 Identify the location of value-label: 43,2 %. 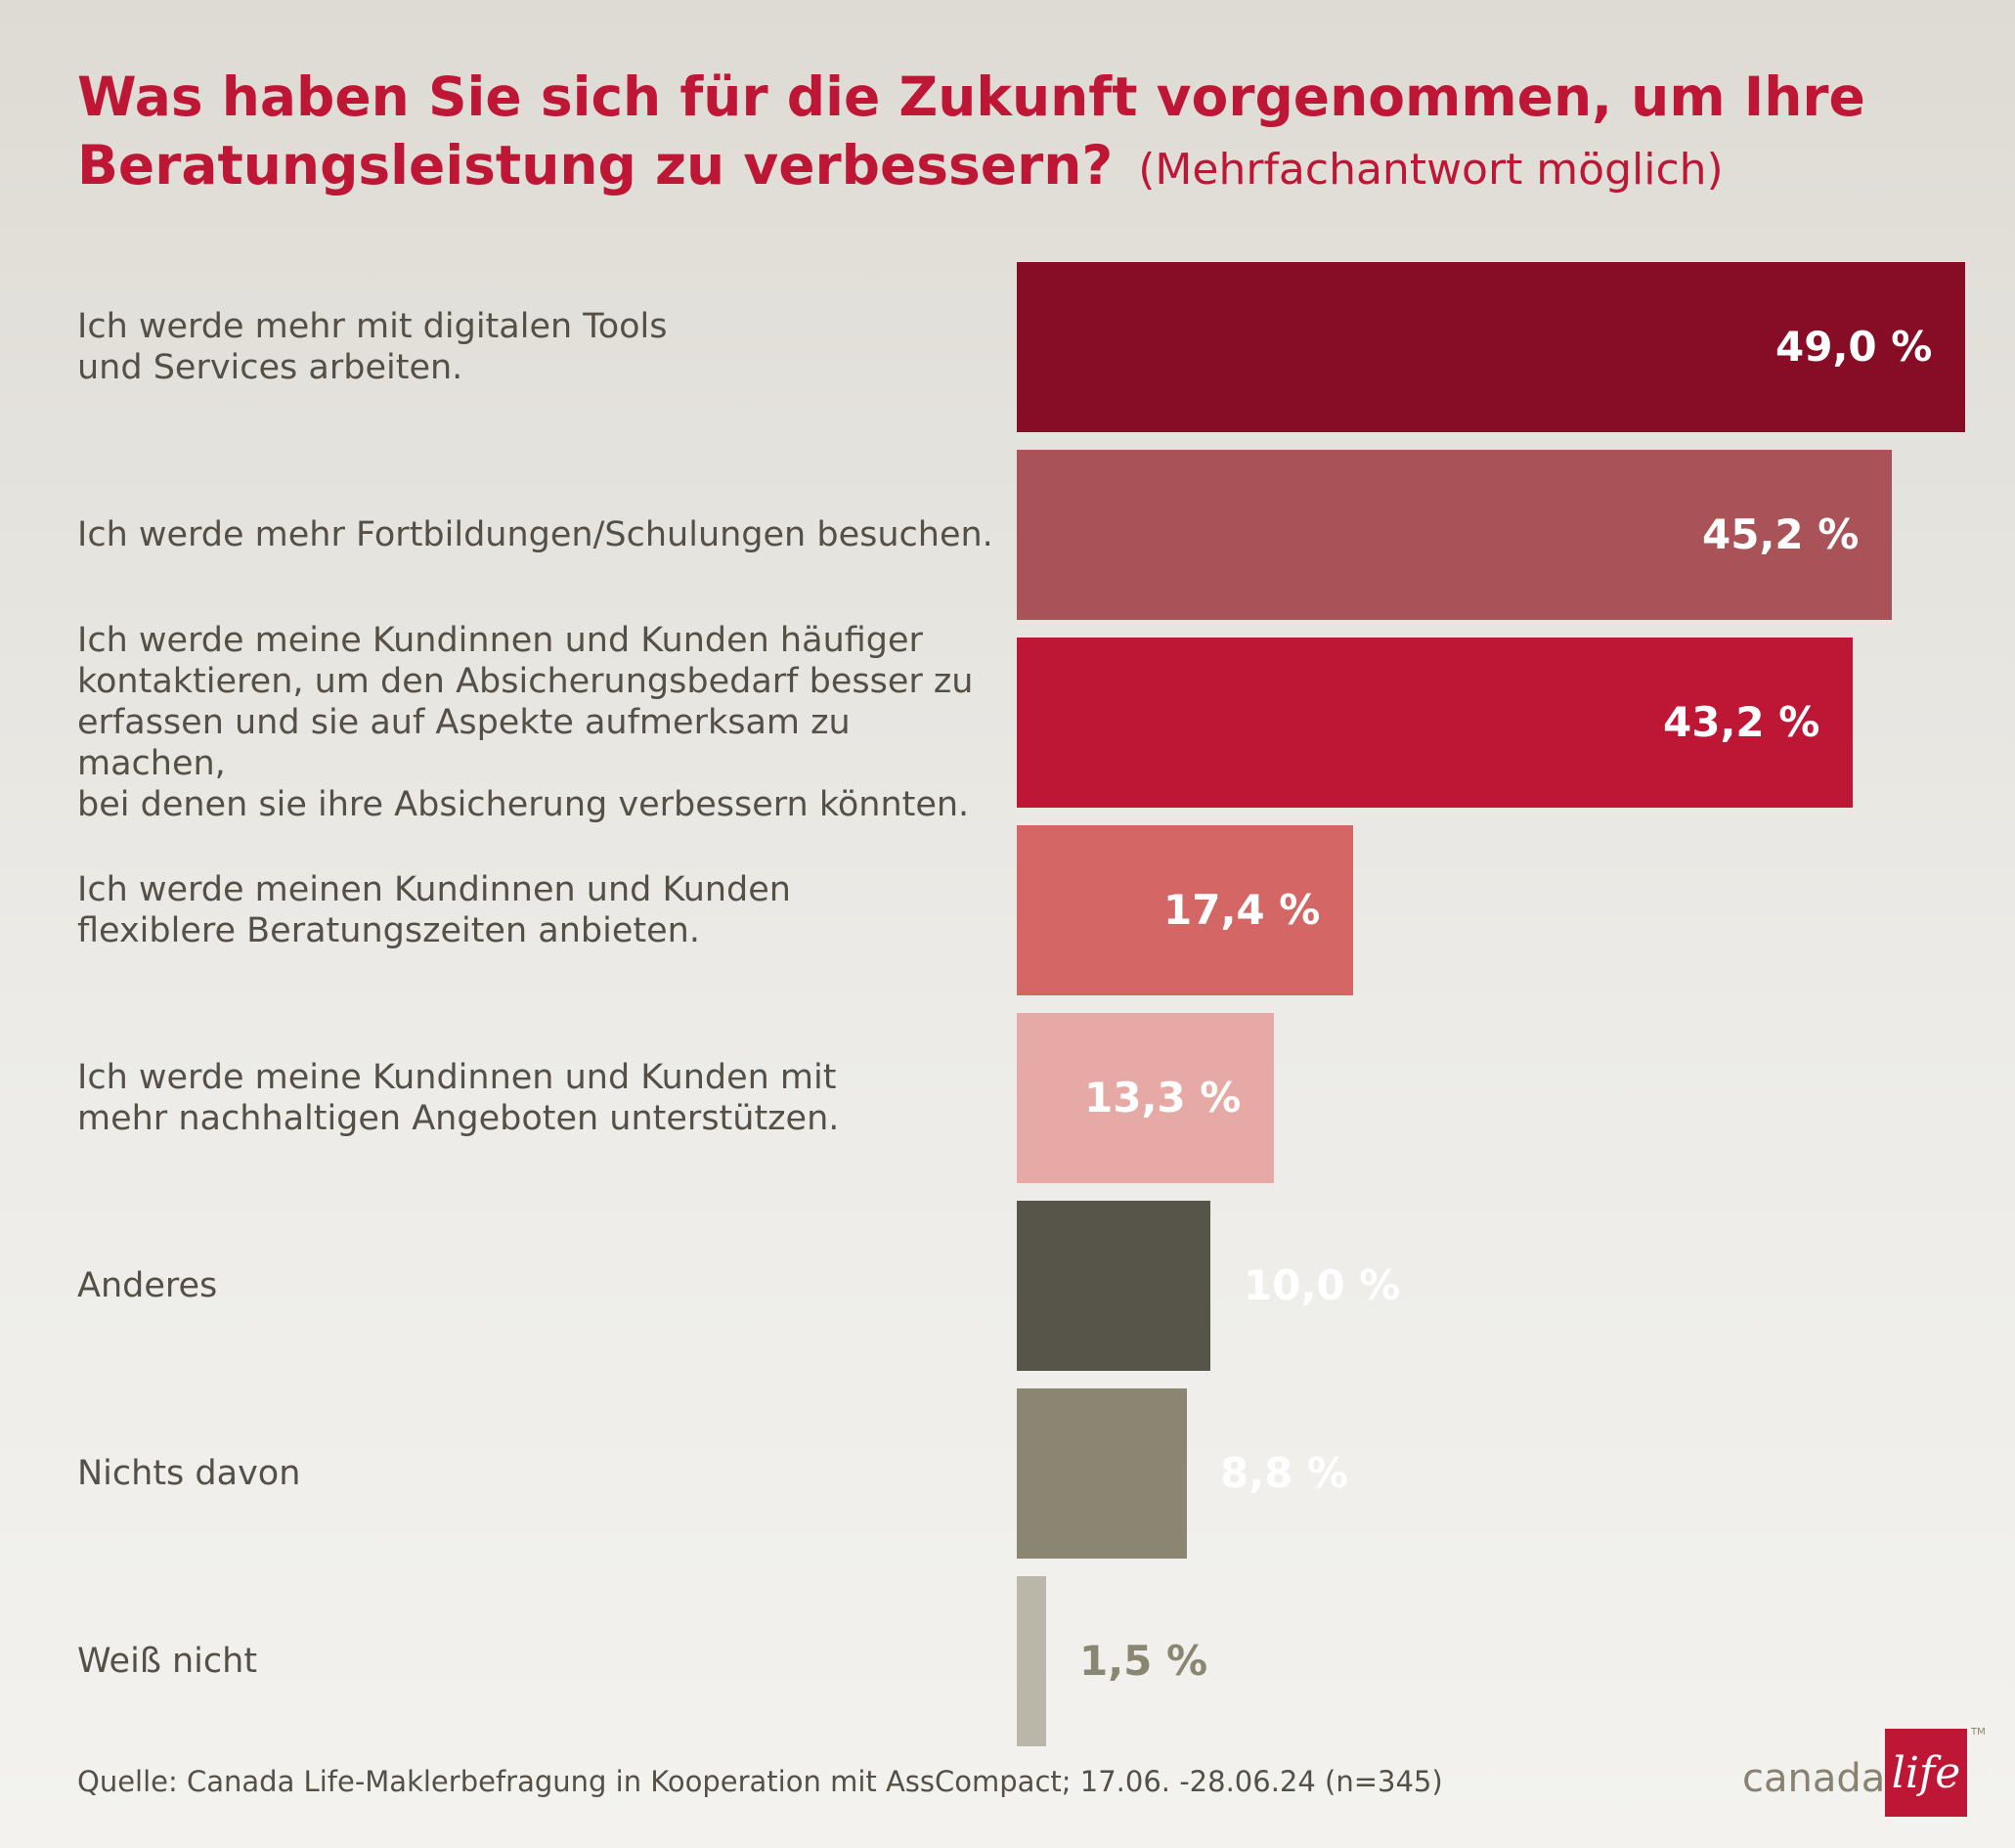
(1741, 722).